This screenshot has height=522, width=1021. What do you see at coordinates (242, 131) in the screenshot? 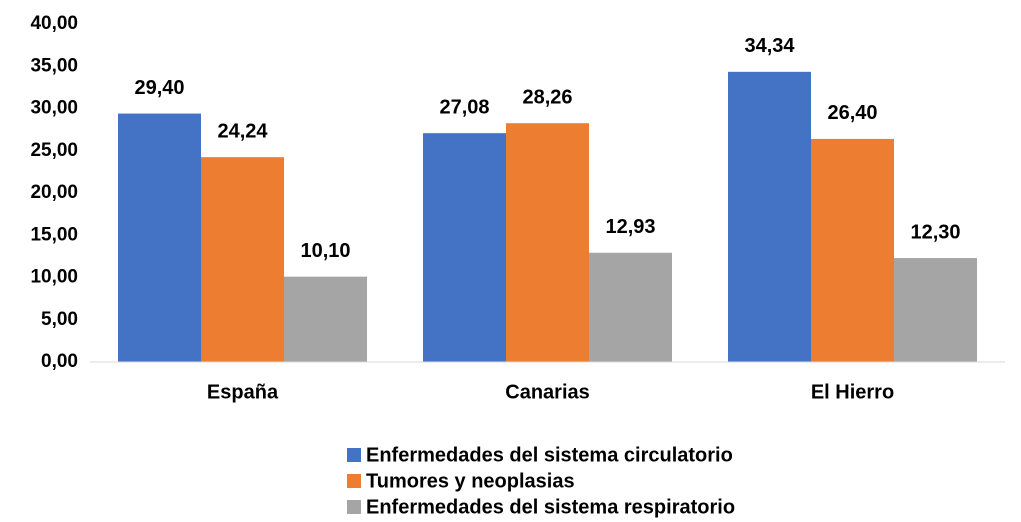
I see `value-label: 24,24` at bounding box center [242, 131].